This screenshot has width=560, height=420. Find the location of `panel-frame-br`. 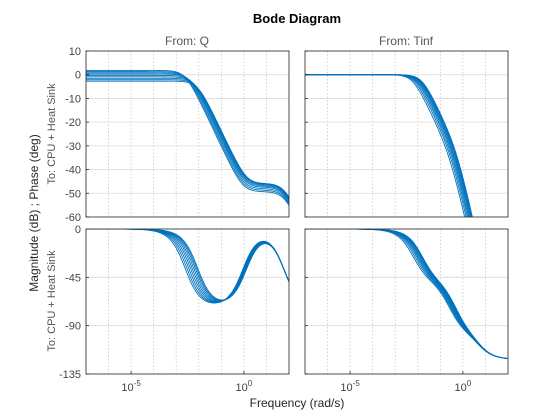

panel-frame-br is located at coordinates (406, 301).